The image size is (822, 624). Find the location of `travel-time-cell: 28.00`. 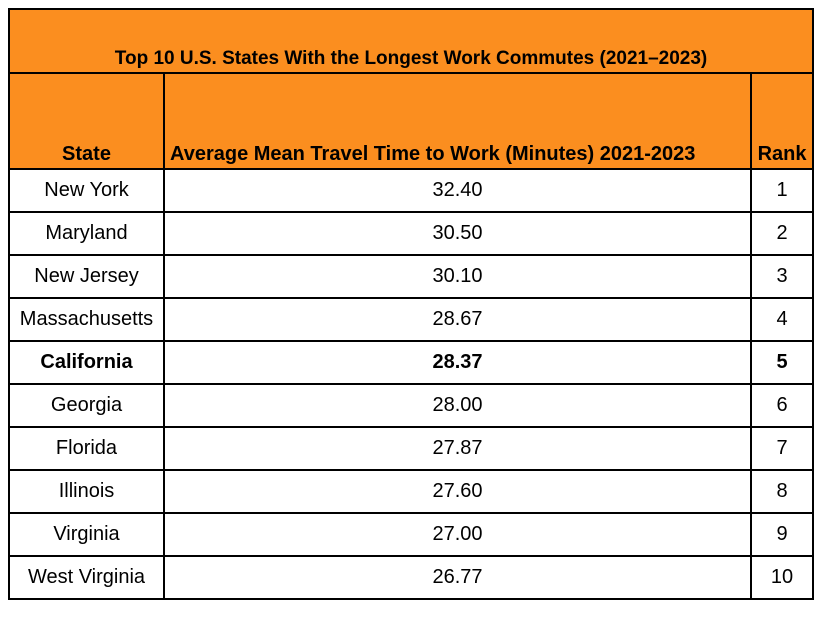

travel-time-cell: 28.00 is located at coordinates (457, 405).